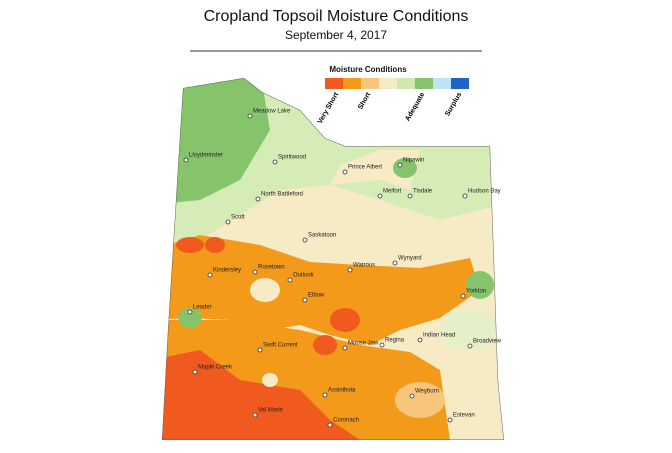 This screenshot has height=453, width=672. Describe the element at coordinates (202, 308) in the screenshot. I see `place-label: Leader` at that location.